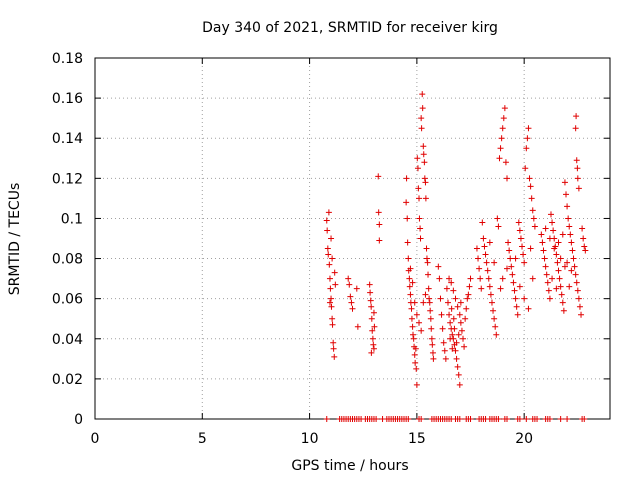 This screenshot has width=640, height=480. I want to click on y-tick-label: 0, so click(78, 420).